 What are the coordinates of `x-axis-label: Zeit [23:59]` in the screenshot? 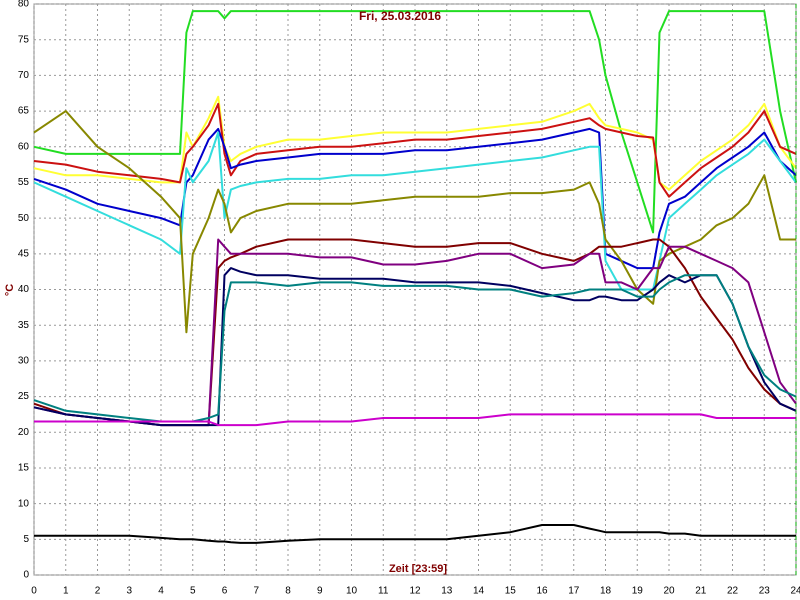 It's located at (418, 569).